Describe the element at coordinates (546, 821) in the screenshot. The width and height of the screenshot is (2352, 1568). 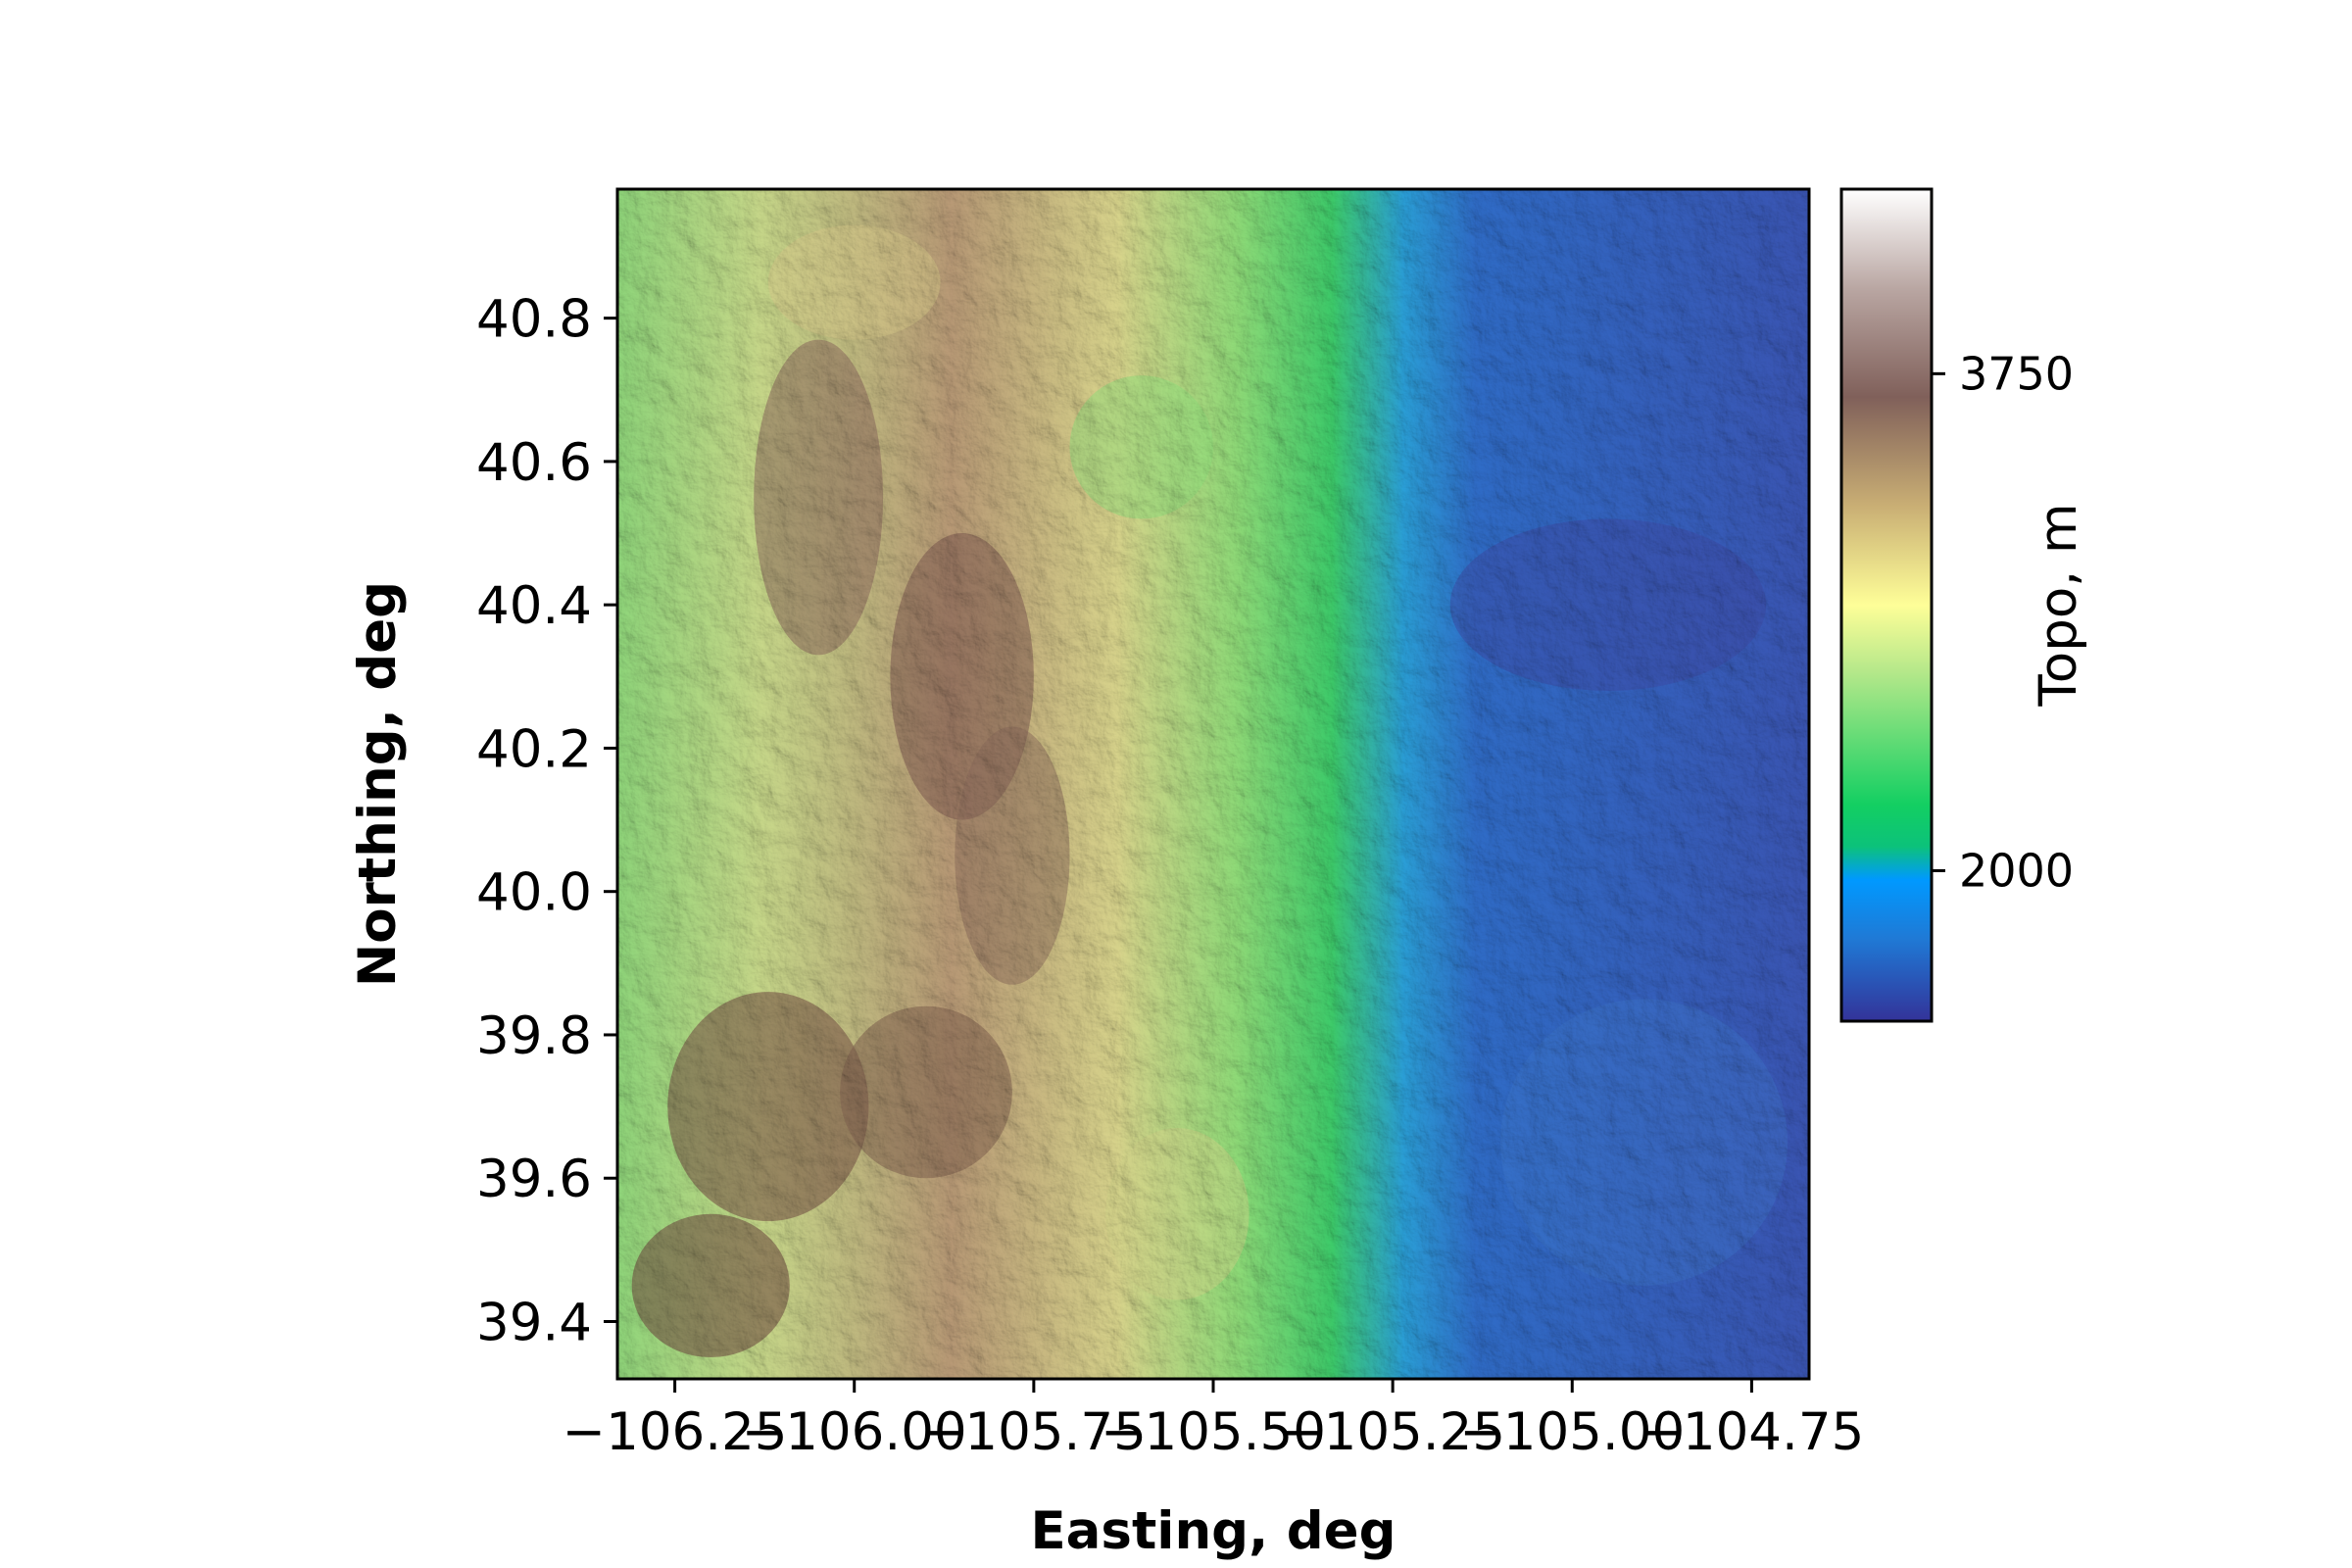
I see `y-axis: 39.4 39.6 39.8 40.0 40.2 40.4 40.6 40.8` at that location.